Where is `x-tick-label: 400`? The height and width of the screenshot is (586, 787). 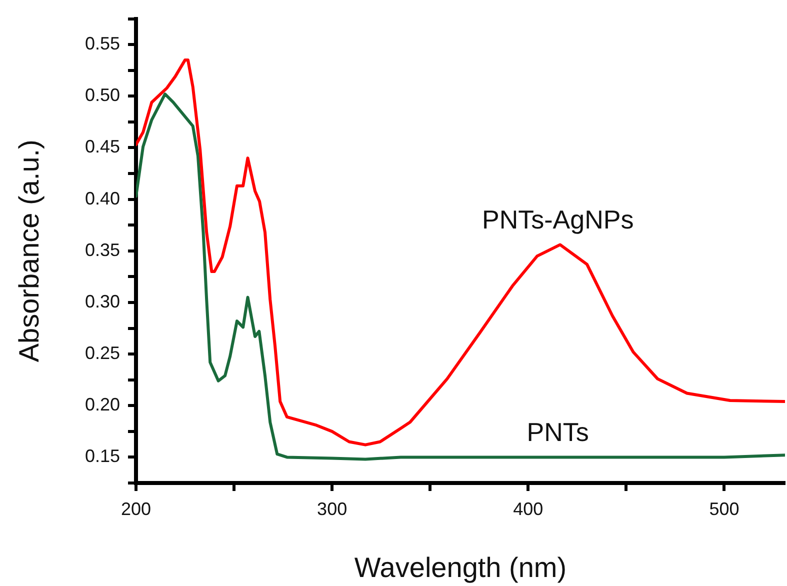
x-tick-label: 400 is located at coordinates (528, 508).